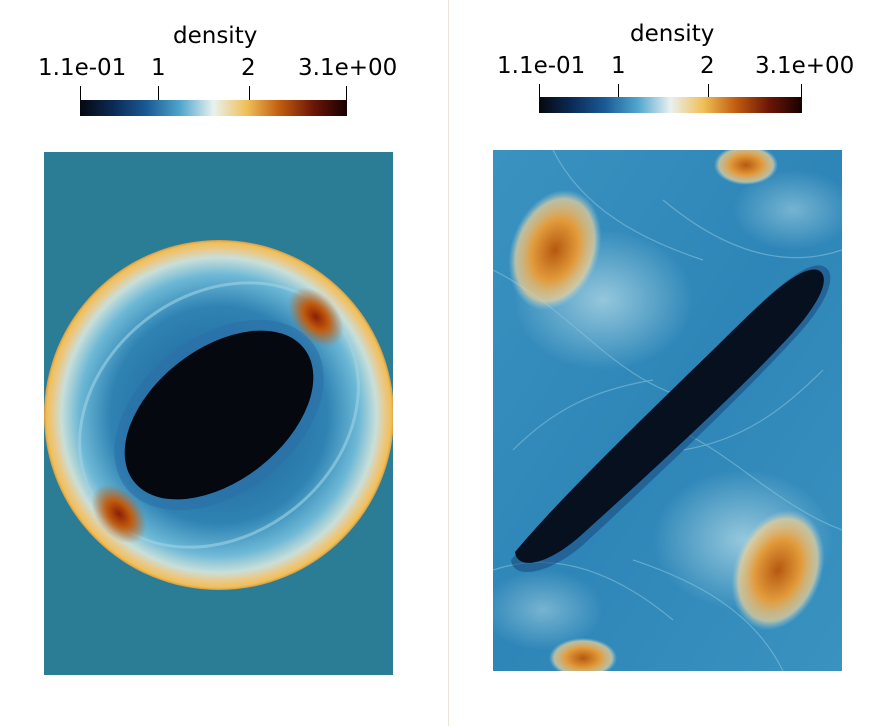 The height and width of the screenshot is (726, 887). I want to click on low-density-filament, so click(669, 416).